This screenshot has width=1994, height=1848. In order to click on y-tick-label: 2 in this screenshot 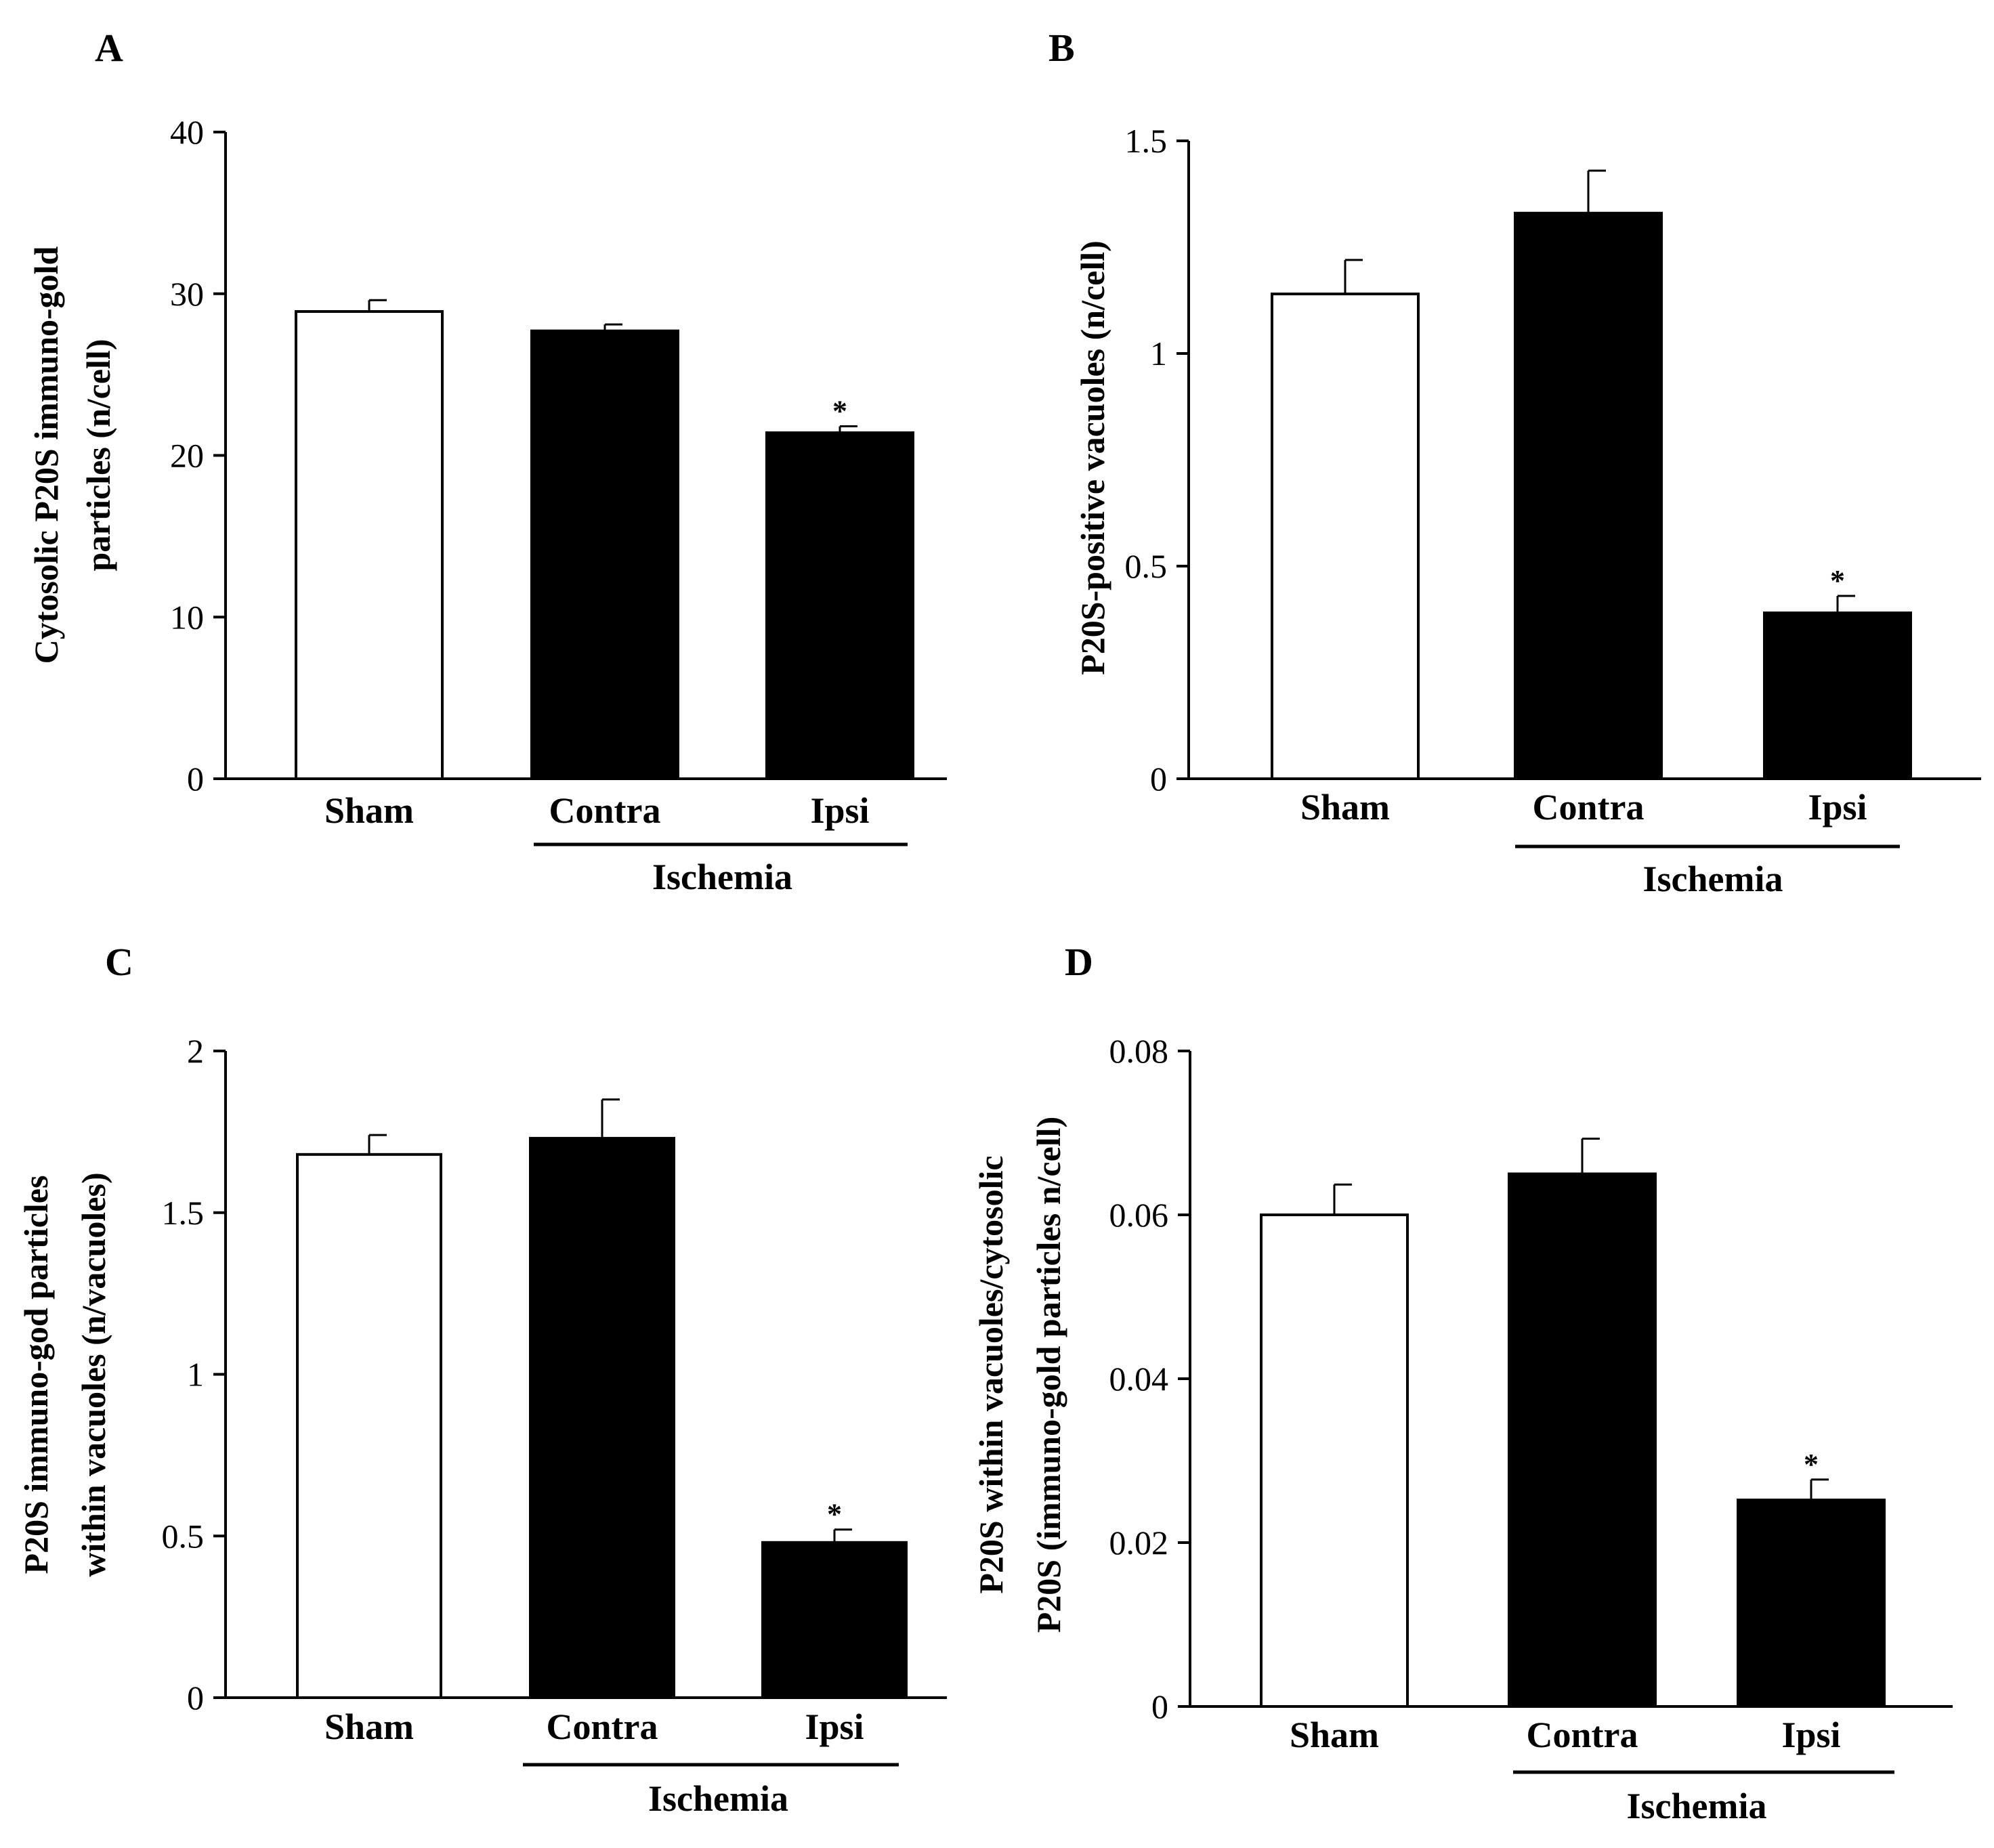, I will do `click(195, 1051)`.